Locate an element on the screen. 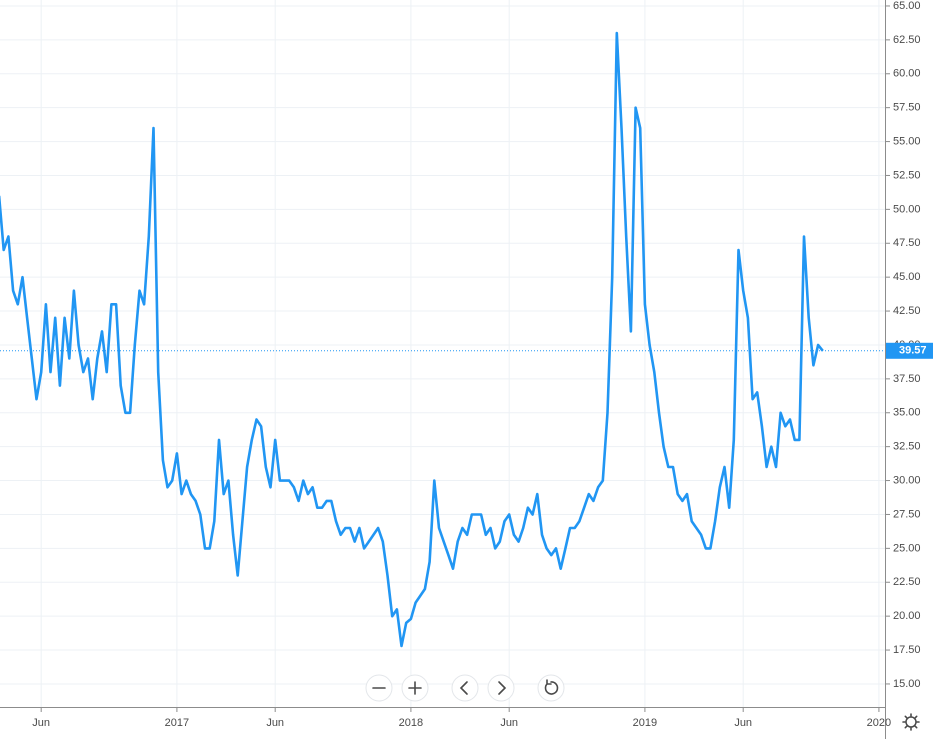  y-tick-label: 37.50 is located at coordinates (907, 379).